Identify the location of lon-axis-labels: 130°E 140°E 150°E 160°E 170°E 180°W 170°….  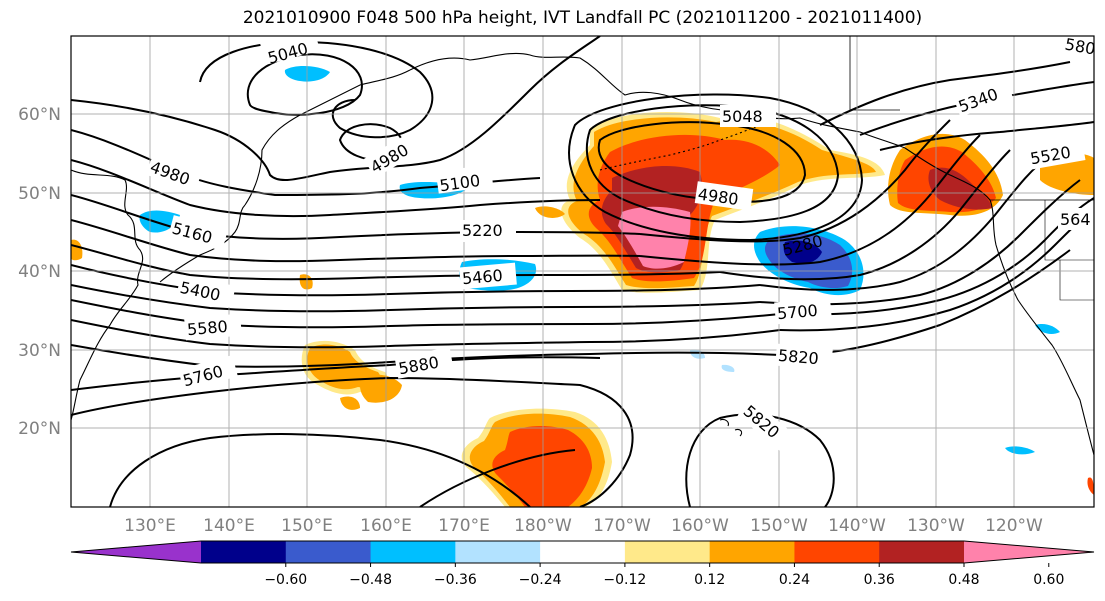
(583, 526).